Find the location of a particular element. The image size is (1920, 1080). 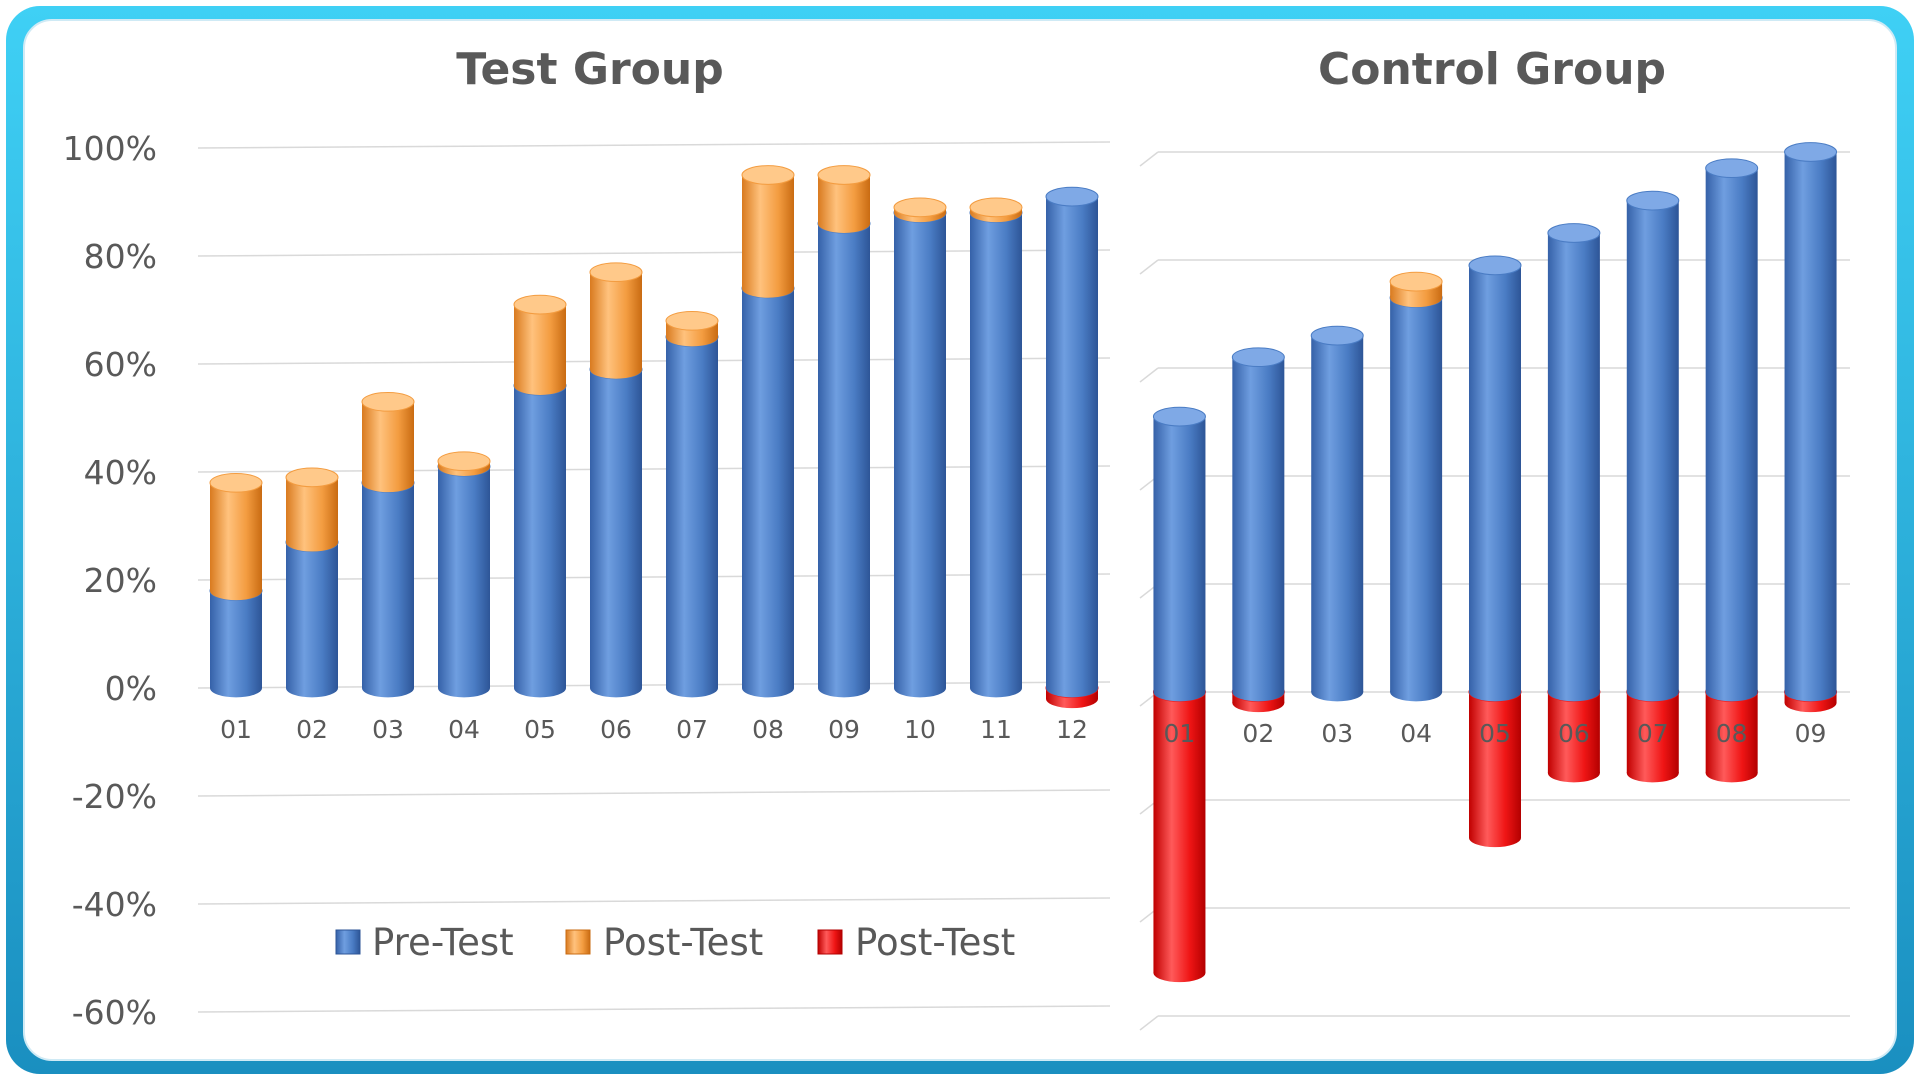

bar-pre-test-06-body is located at coordinates (1573, 462).